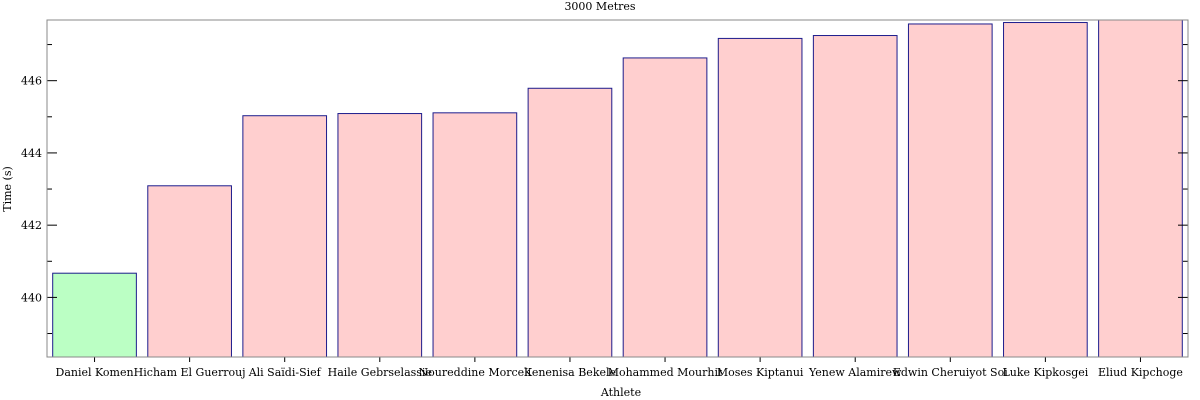 The width and height of the screenshot is (1200, 400). I want to click on y-tick-label: 444, so click(31, 153).